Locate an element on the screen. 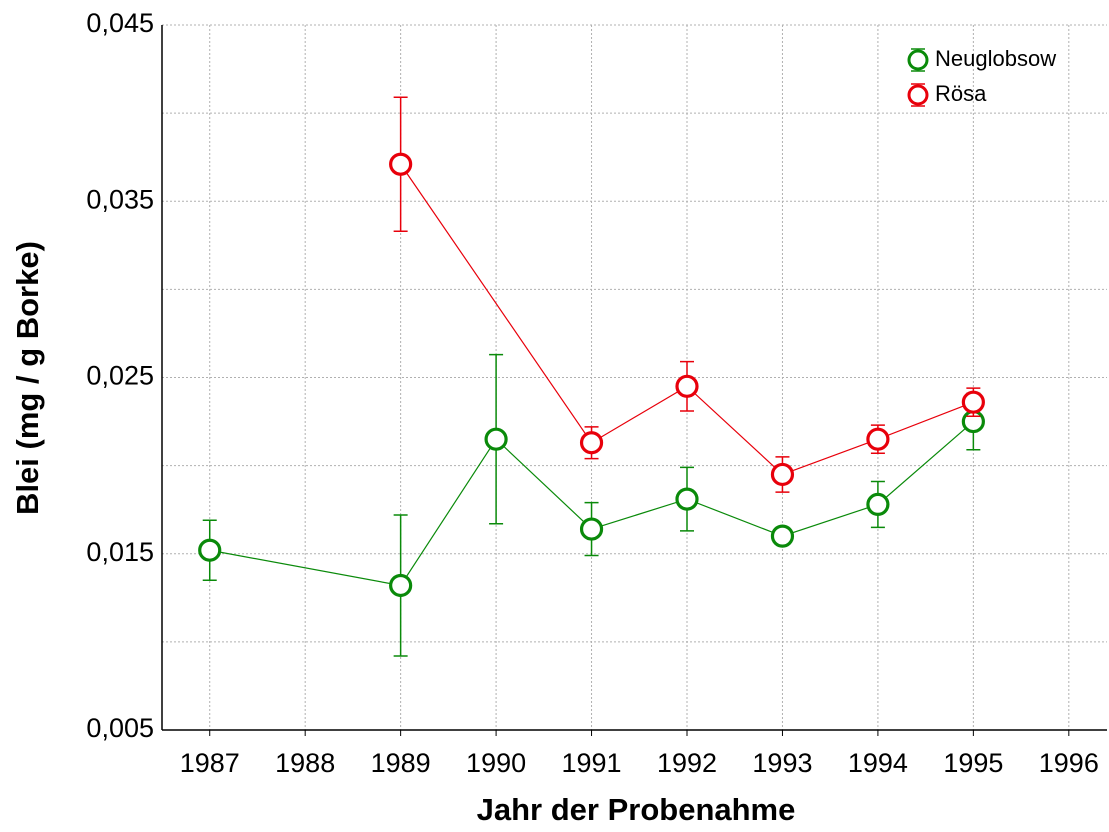 The width and height of the screenshot is (1109, 832). x-axis-title: Jahr der Probenahme is located at coordinates (636, 809).